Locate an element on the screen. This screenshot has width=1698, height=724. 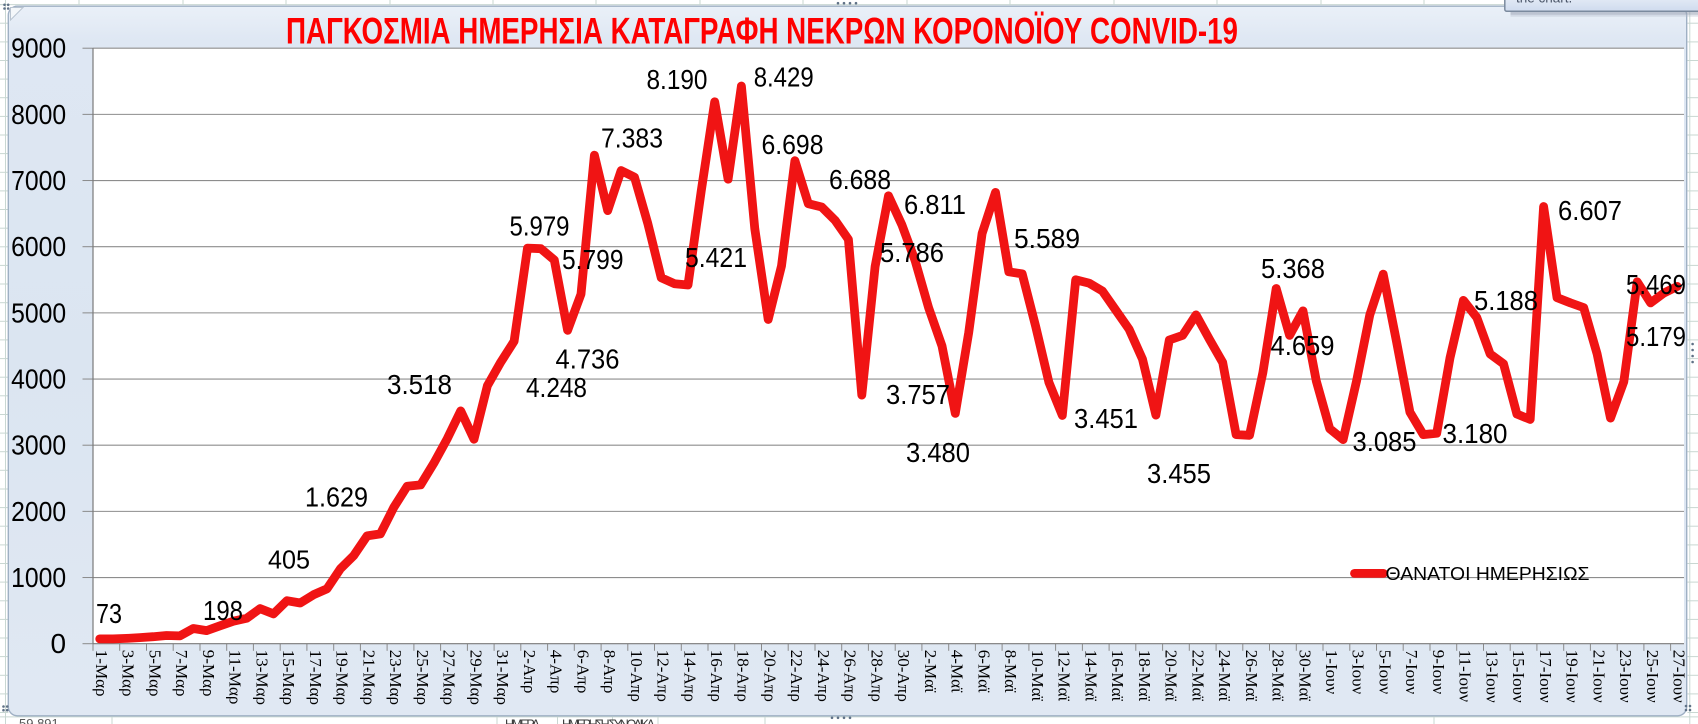
svg-text: ΗΜΕΡΗΣΗ ΣΥΝΟΛΙΚΑ is located at coordinates (609, 721).